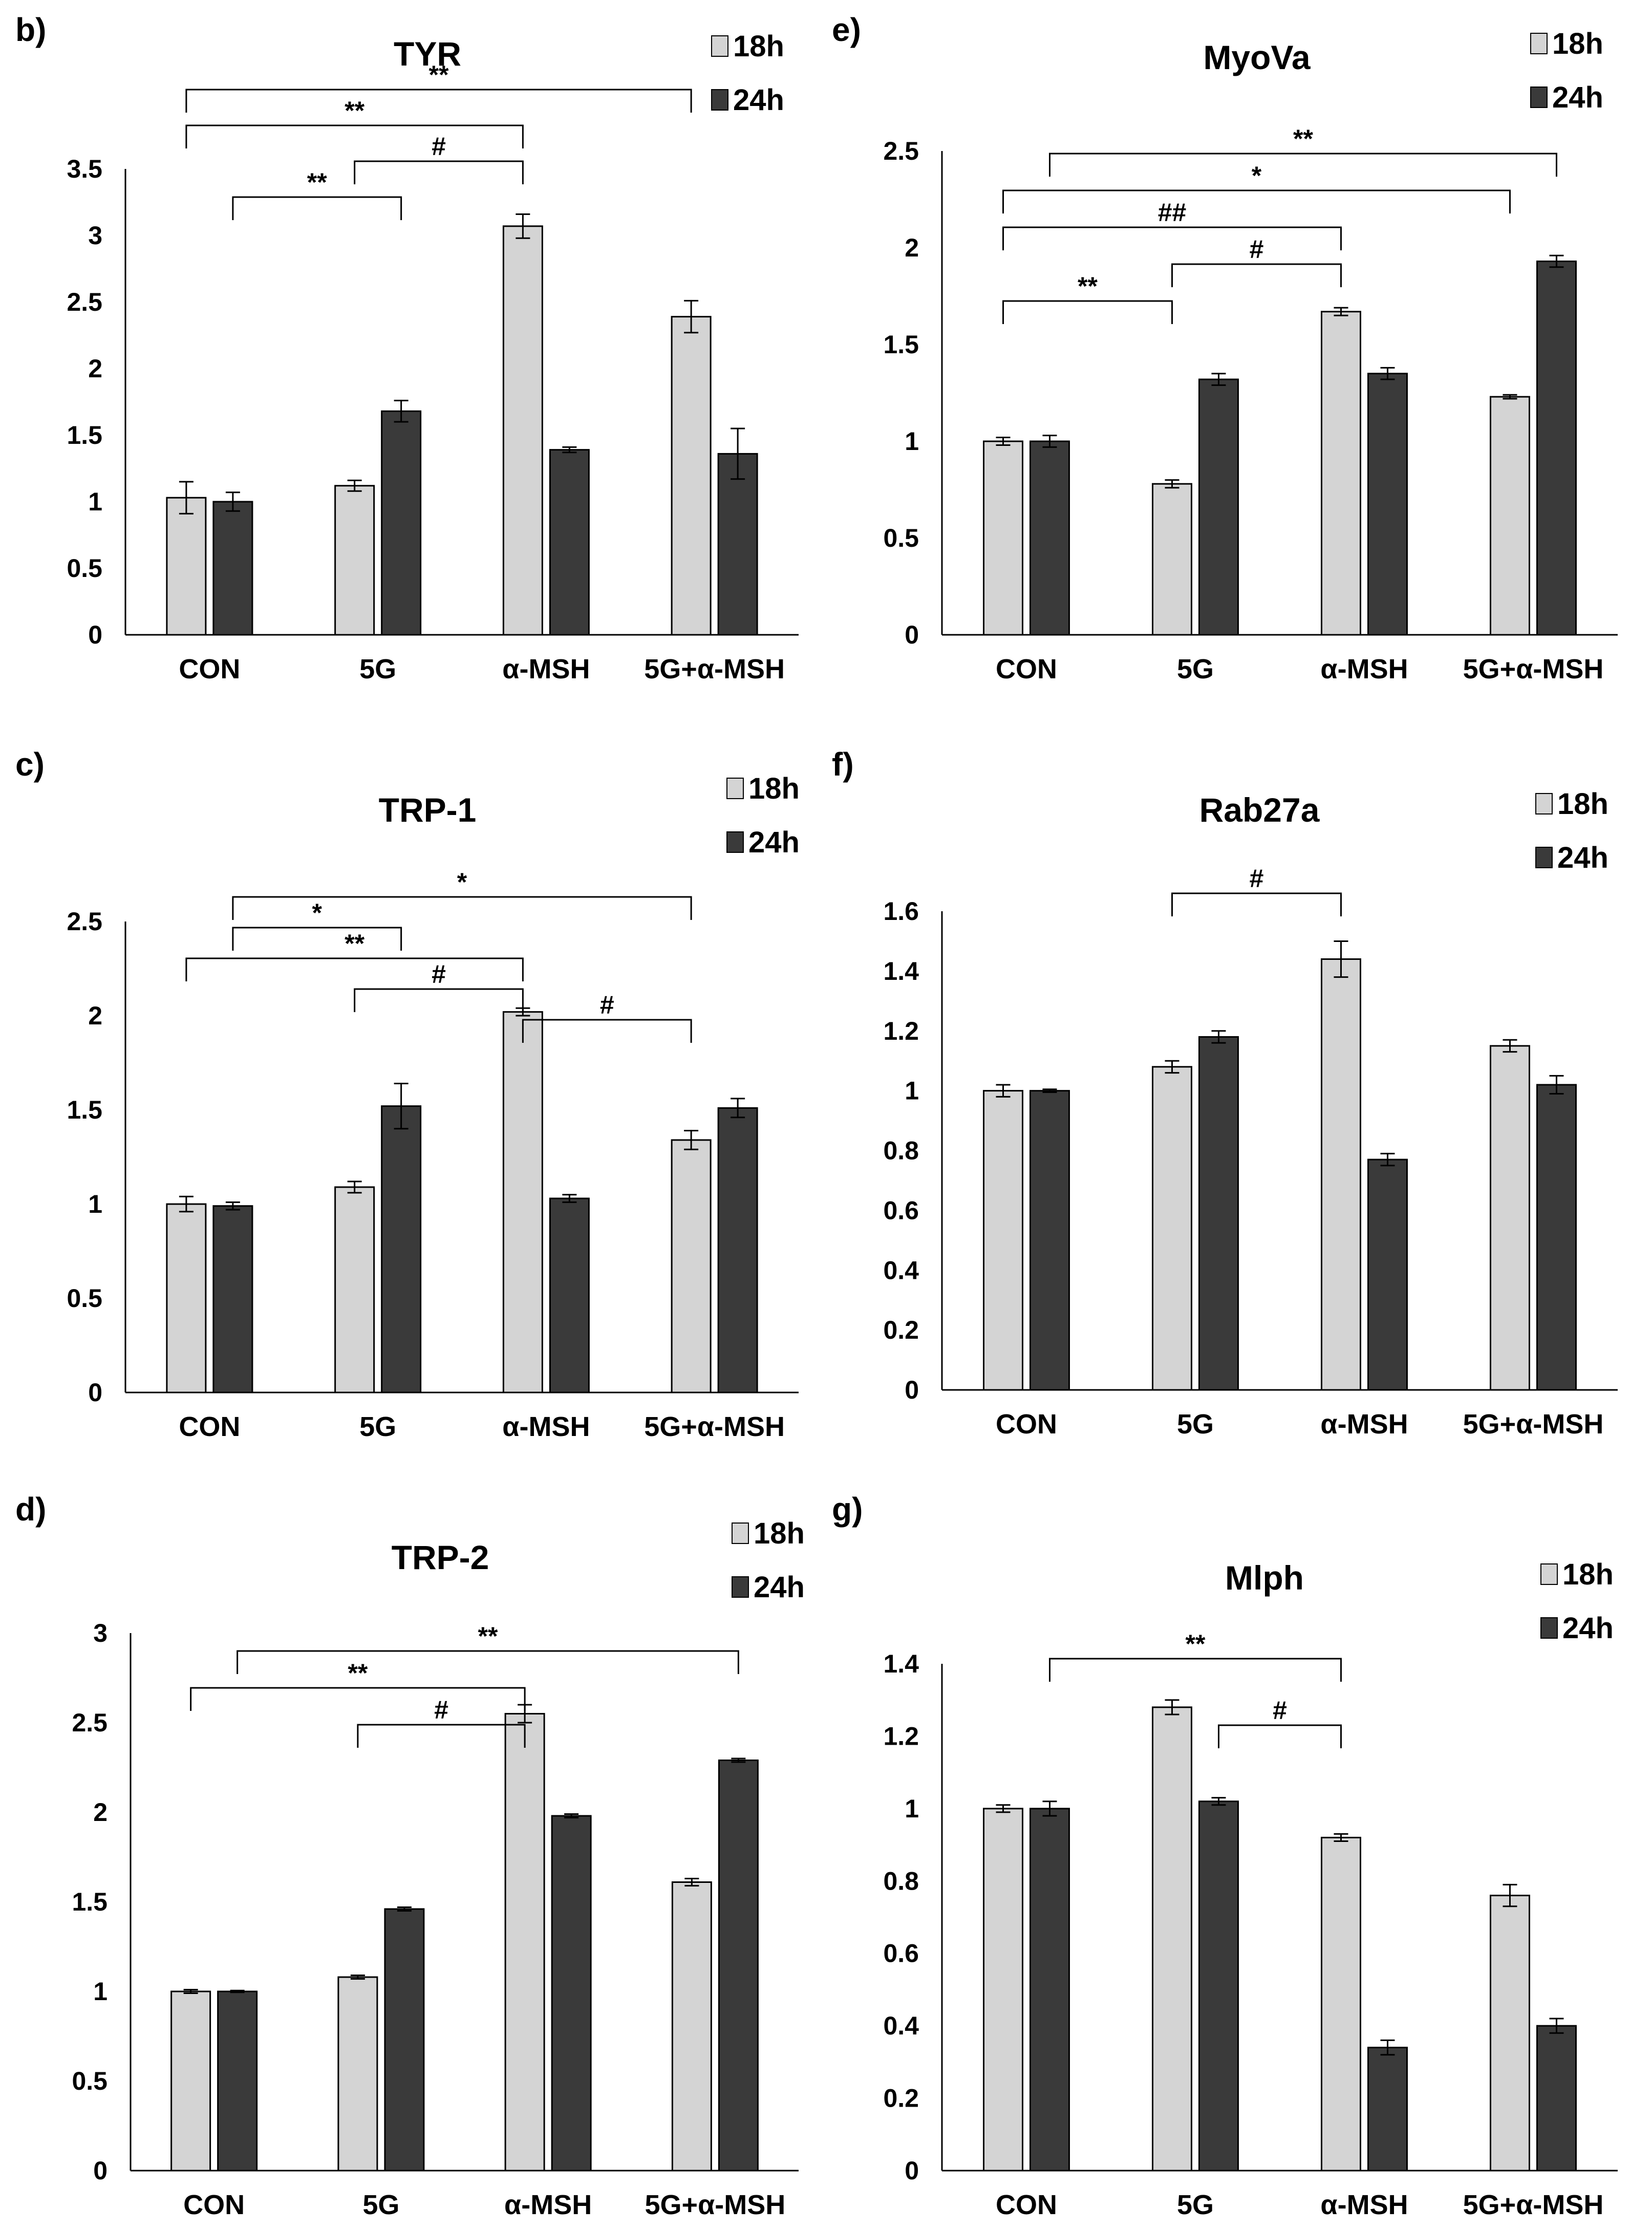 The image size is (1652, 2230). I want to click on panel-label: b), so click(30, 29).